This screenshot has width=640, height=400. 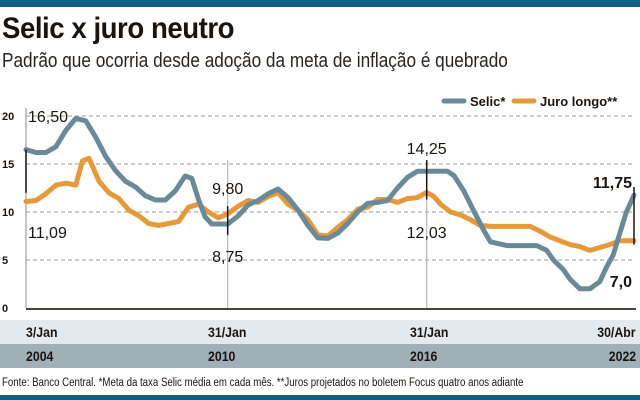 I want to click on x-axis-date-band, so click(x=320, y=332).